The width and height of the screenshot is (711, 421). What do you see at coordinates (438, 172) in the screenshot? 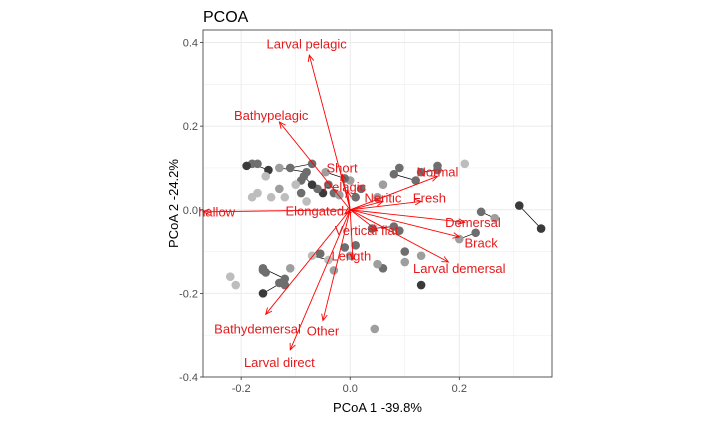
I see `loading-label: Normal` at bounding box center [438, 172].